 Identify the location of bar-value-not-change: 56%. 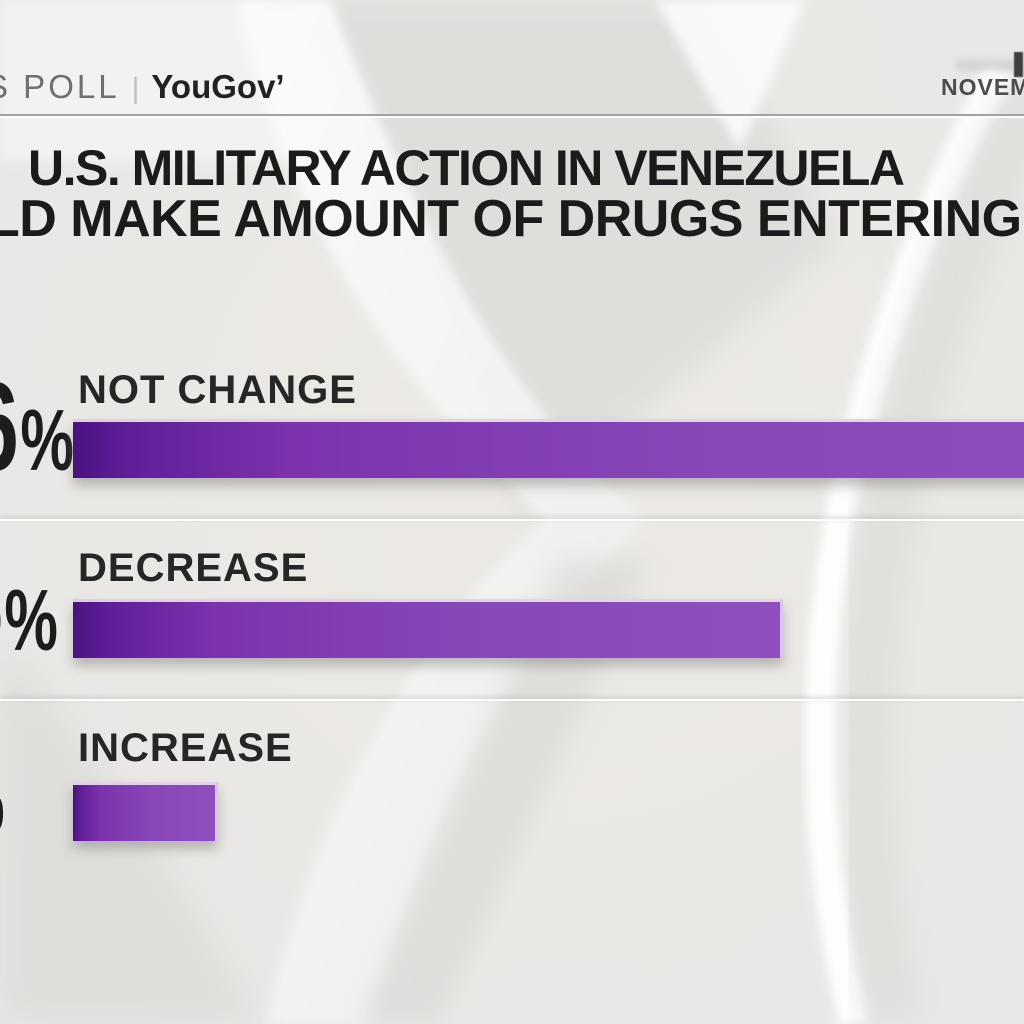
(37, 427).